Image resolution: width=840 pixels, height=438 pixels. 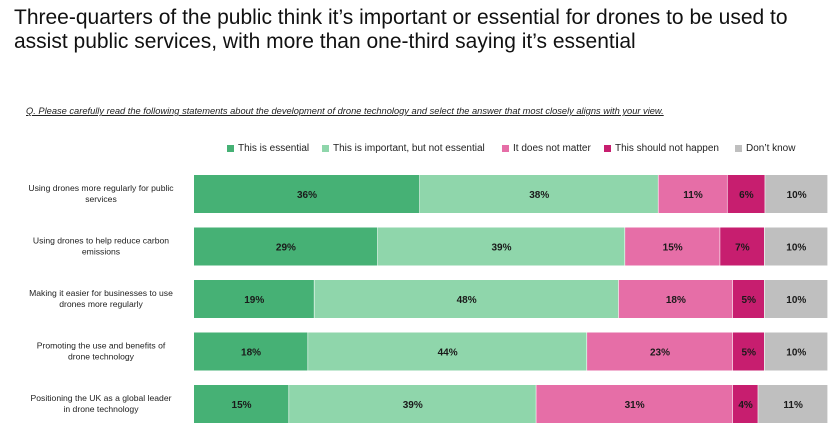 I want to click on data-label: 4%, so click(x=745, y=405).